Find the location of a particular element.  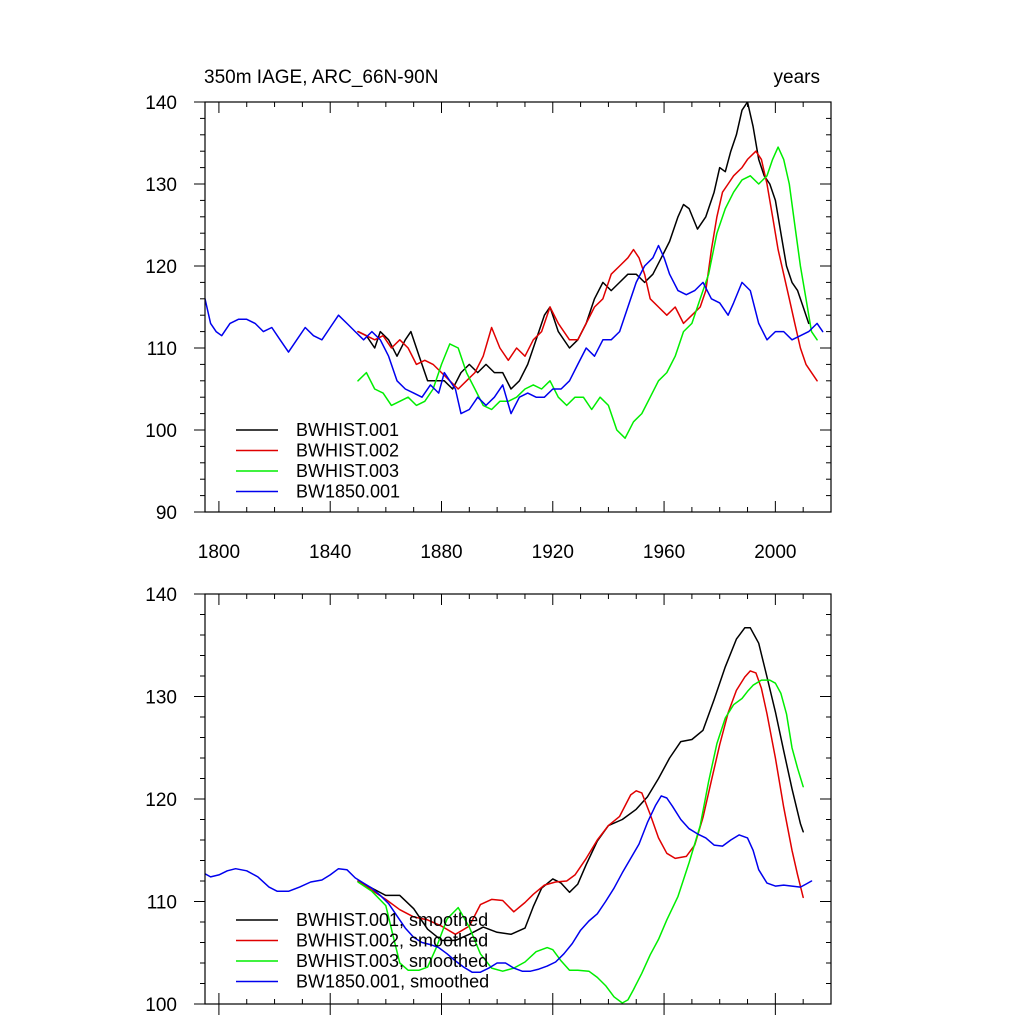

legend-label: BW1850.001 is located at coordinates (348, 492).